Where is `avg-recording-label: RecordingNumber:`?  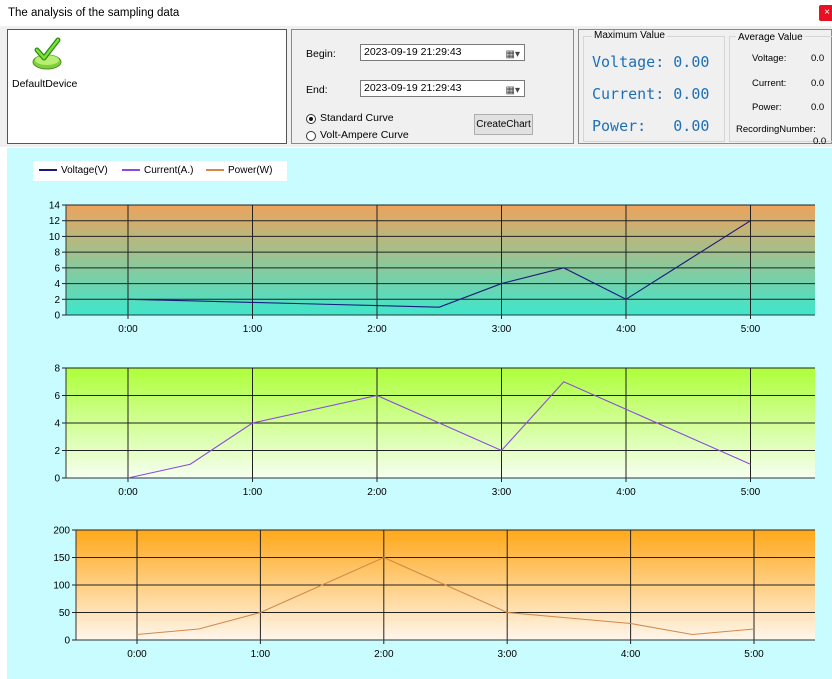 avg-recording-label: RecordingNumber: is located at coordinates (776, 129).